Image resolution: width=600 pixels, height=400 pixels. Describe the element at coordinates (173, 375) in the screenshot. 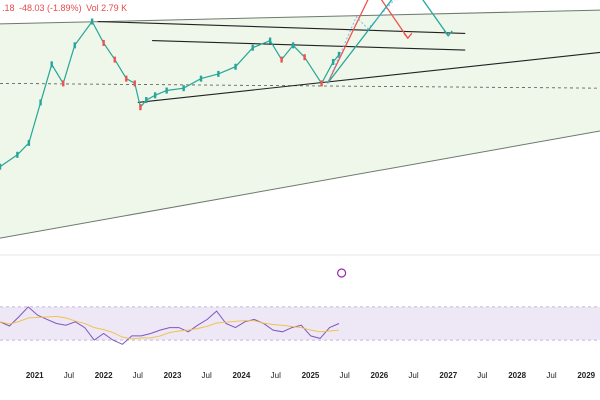

I see `x-tick-label: 2023` at that location.